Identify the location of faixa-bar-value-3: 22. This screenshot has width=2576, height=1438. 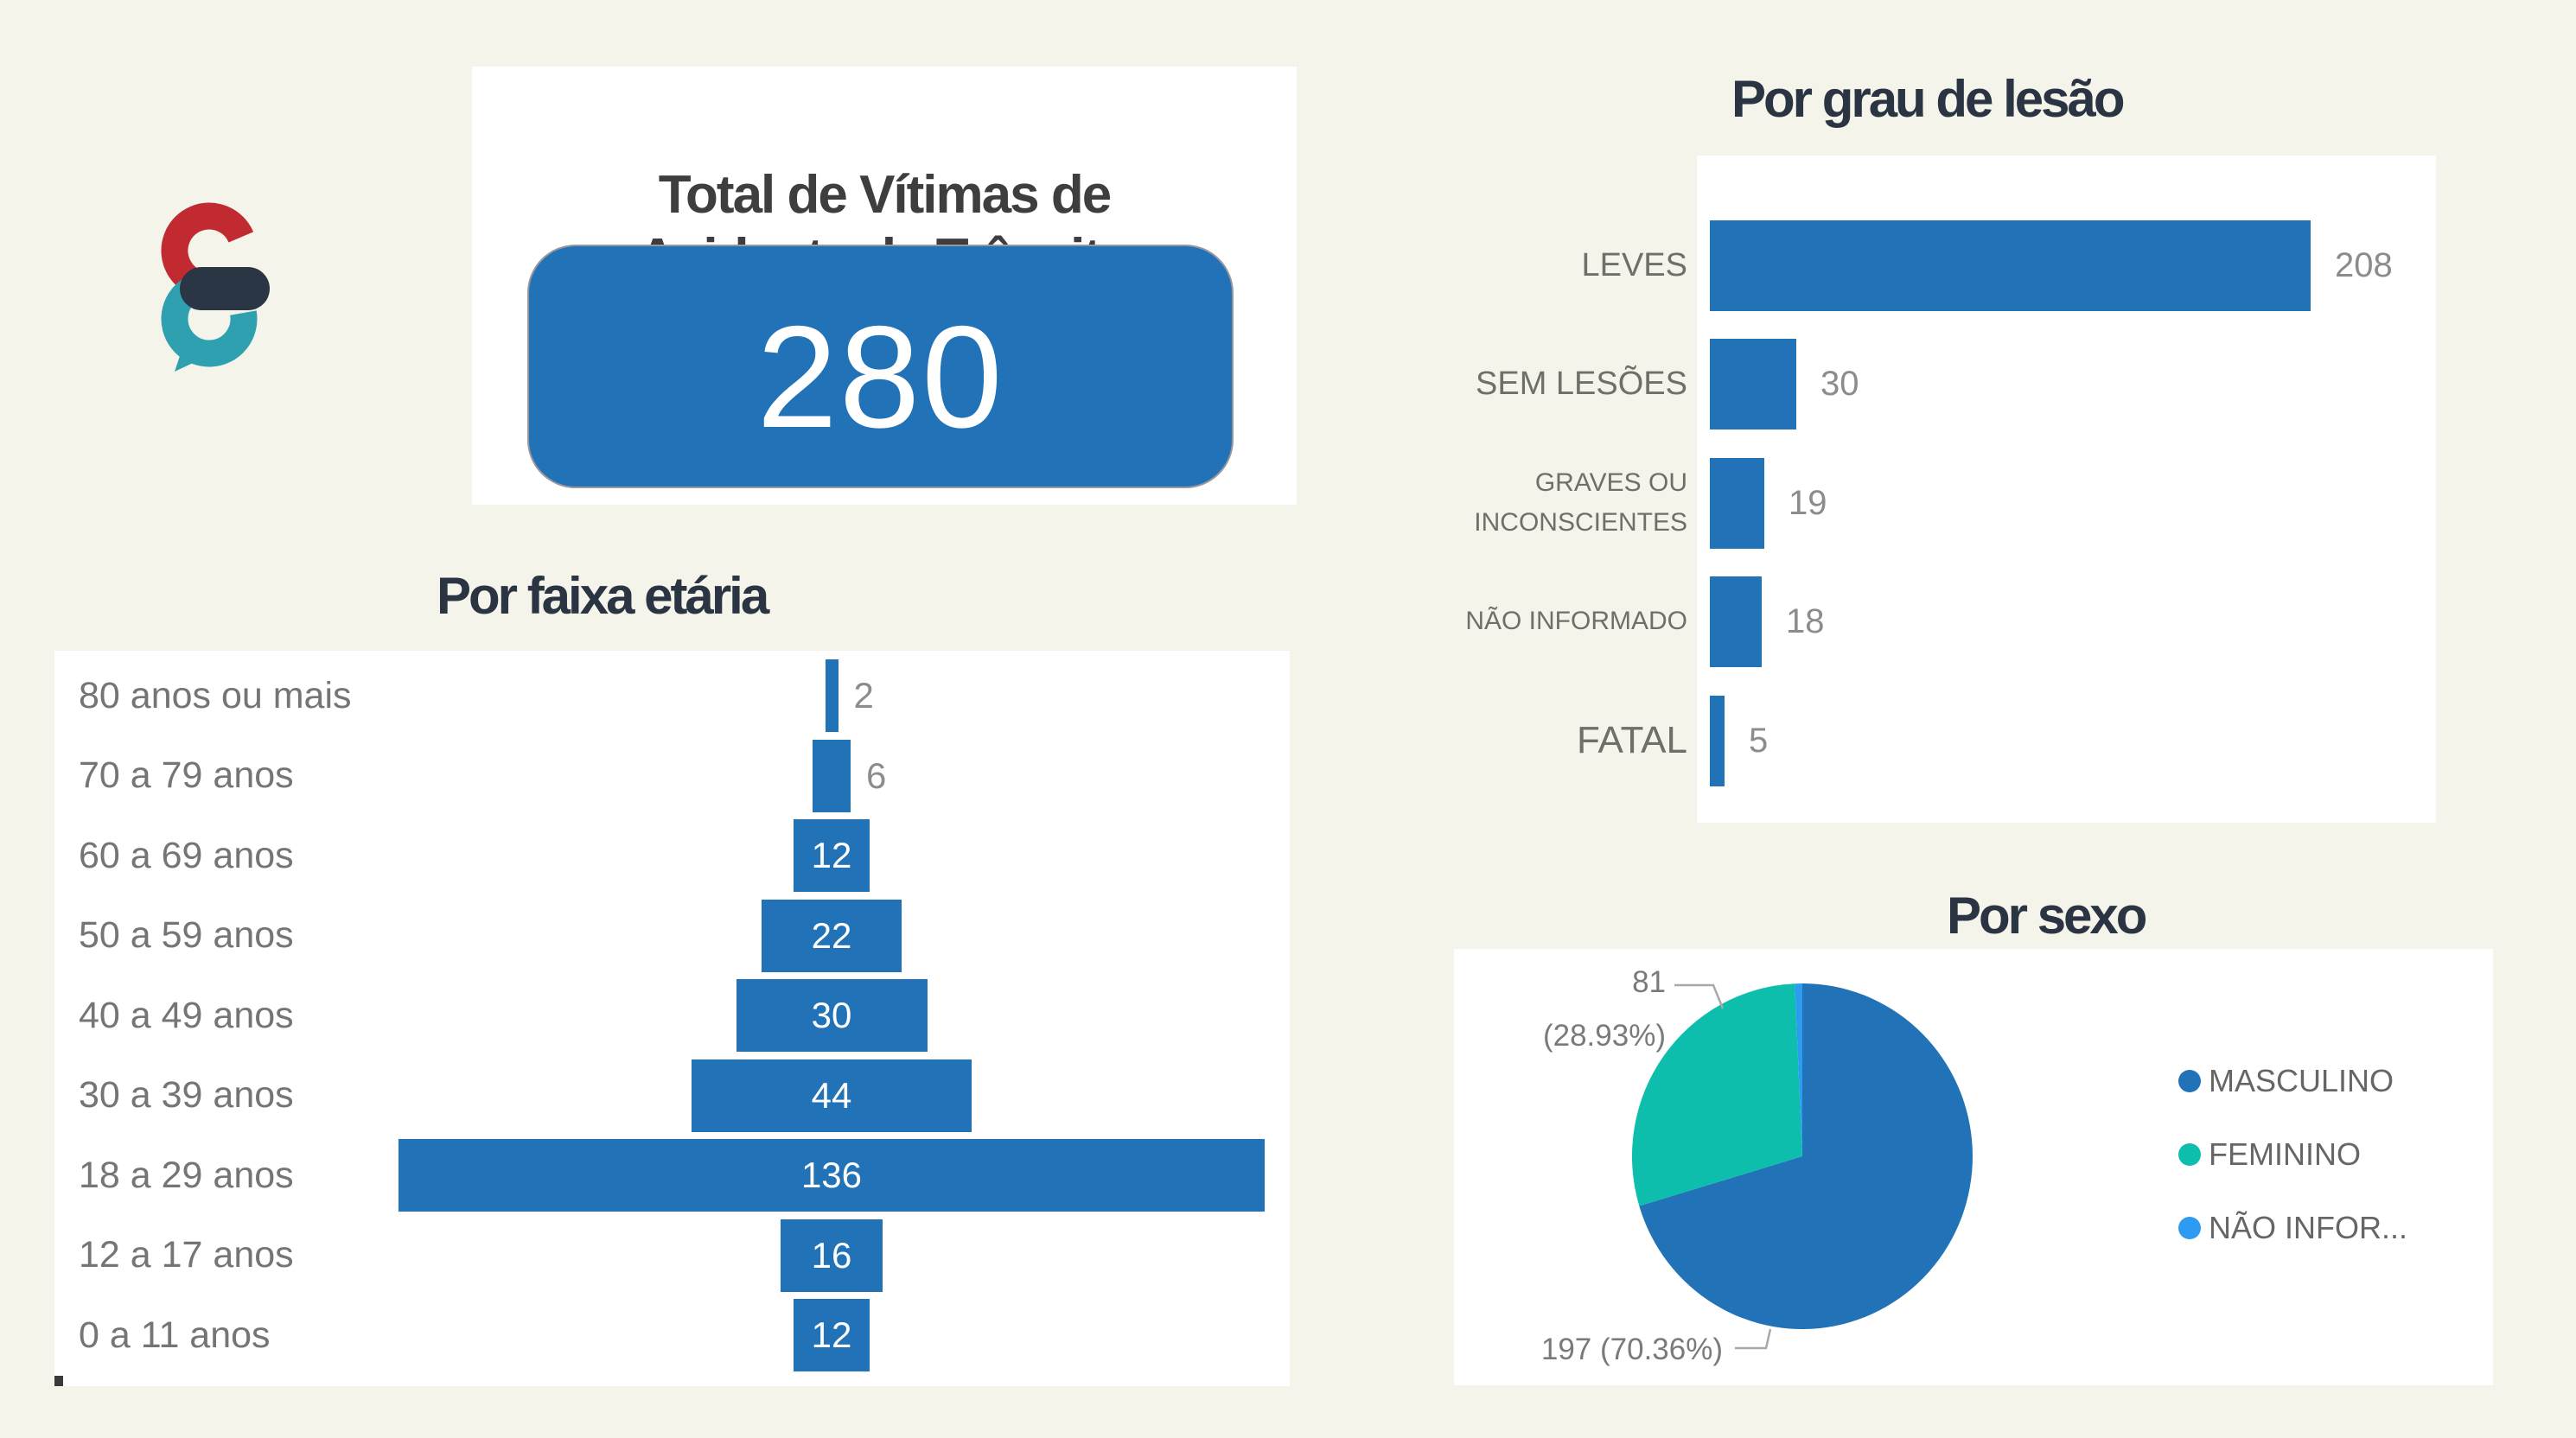
(831, 935).